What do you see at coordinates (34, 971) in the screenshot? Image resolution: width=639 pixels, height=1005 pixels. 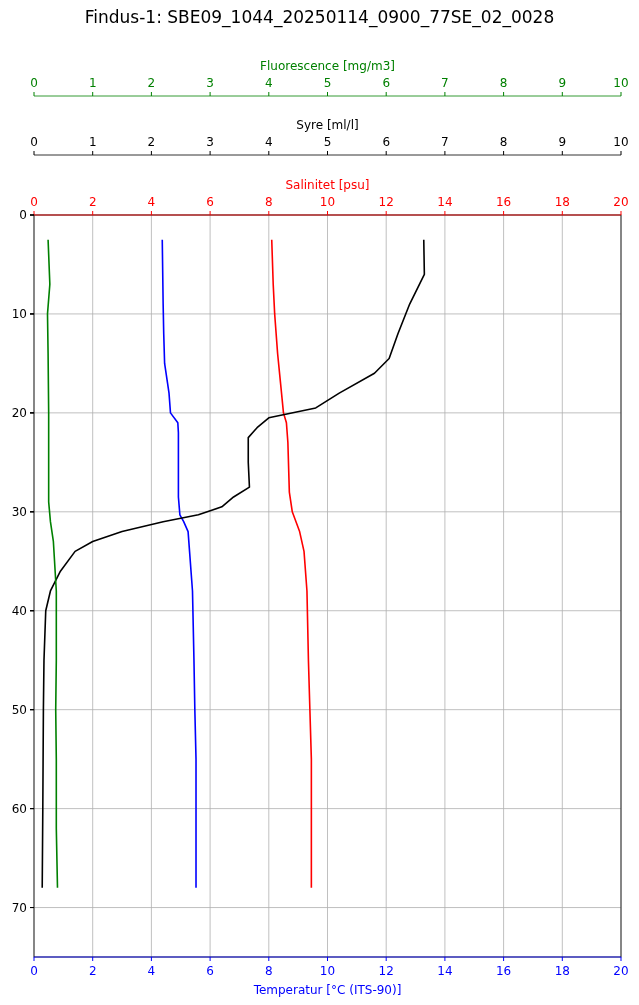 I see `x2-tick-label: 0` at bounding box center [34, 971].